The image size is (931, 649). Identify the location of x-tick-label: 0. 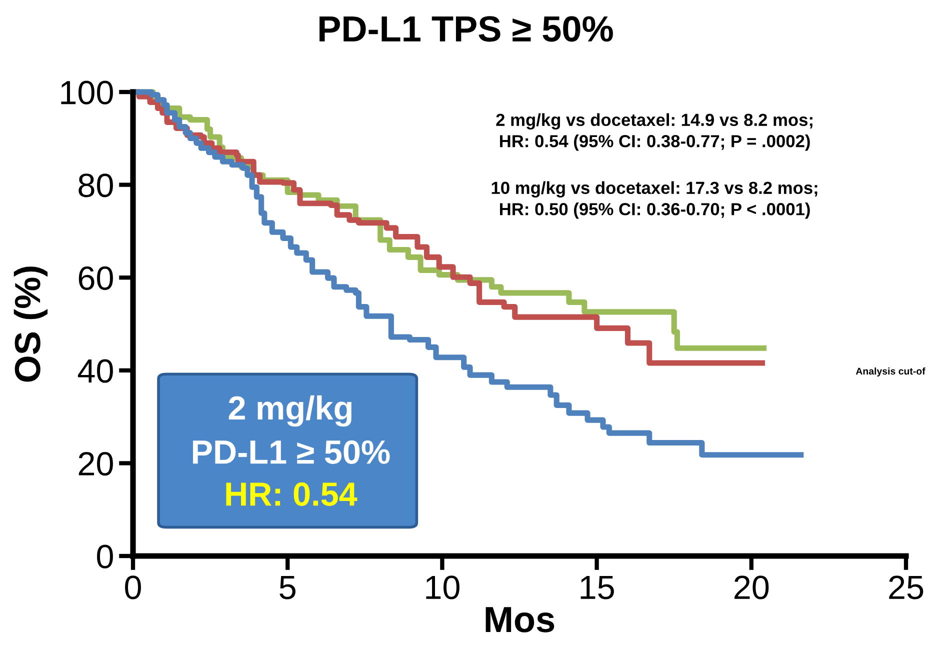
(133, 588).